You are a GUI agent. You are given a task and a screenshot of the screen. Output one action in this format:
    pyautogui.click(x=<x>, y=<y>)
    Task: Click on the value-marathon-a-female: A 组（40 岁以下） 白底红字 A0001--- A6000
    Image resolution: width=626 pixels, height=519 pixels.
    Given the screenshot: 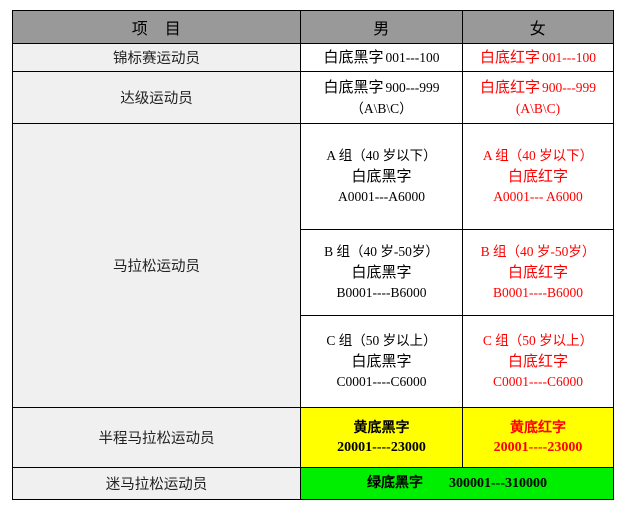 What is the action you would take?
    pyautogui.click(x=538, y=176)
    